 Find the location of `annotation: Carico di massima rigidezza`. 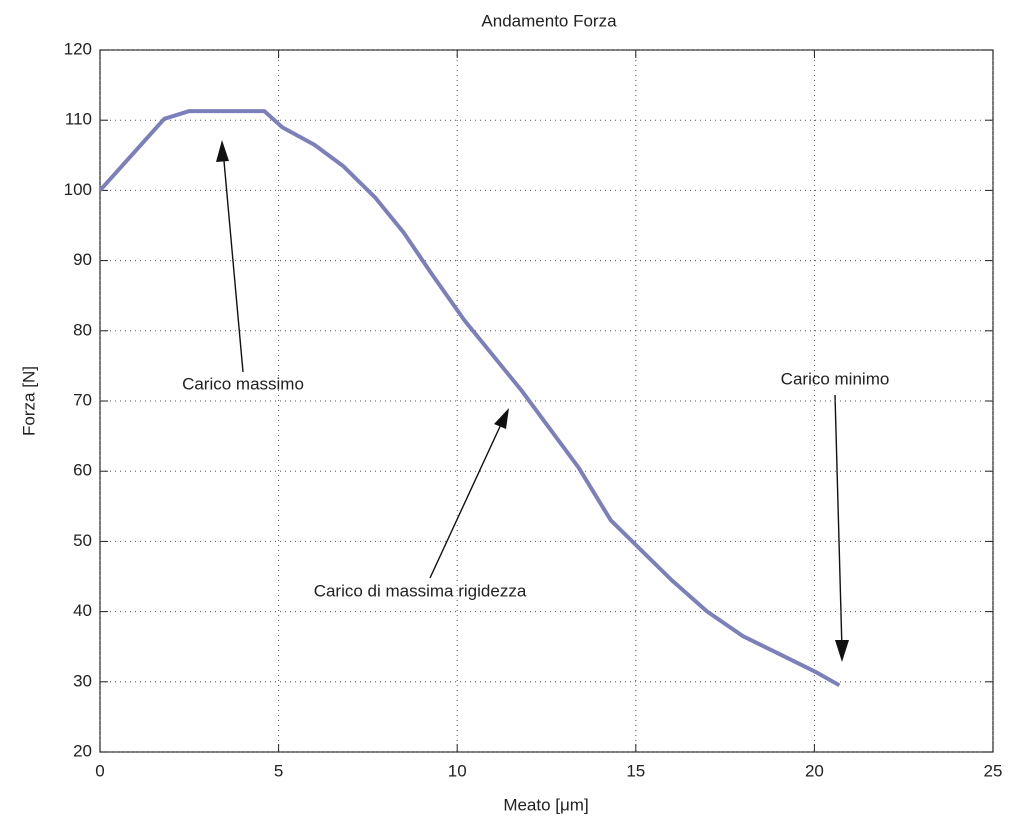

annotation: Carico di massima rigidezza is located at coordinates (420, 590).